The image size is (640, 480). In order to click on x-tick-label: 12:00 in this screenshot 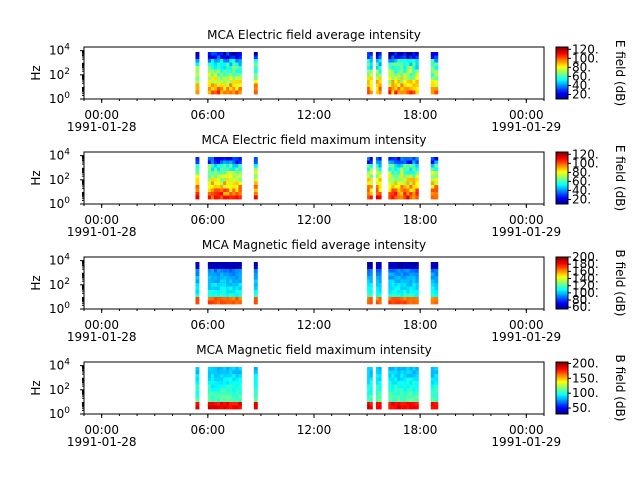, I will do `click(314, 325)`.